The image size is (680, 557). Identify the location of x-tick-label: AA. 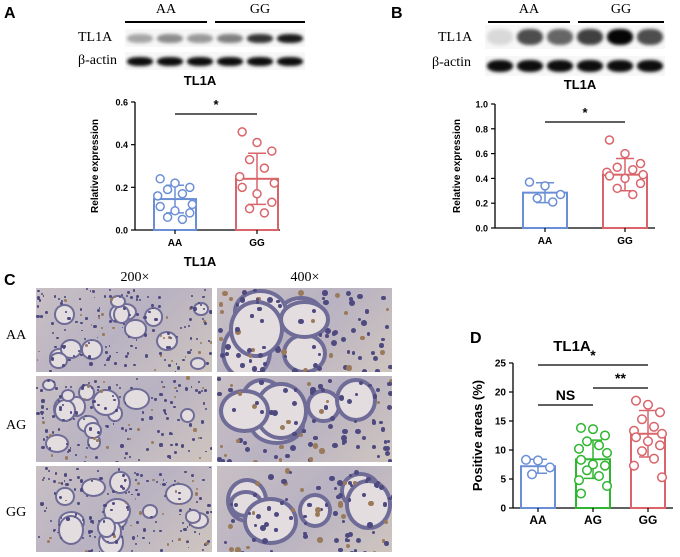
(538, 520).